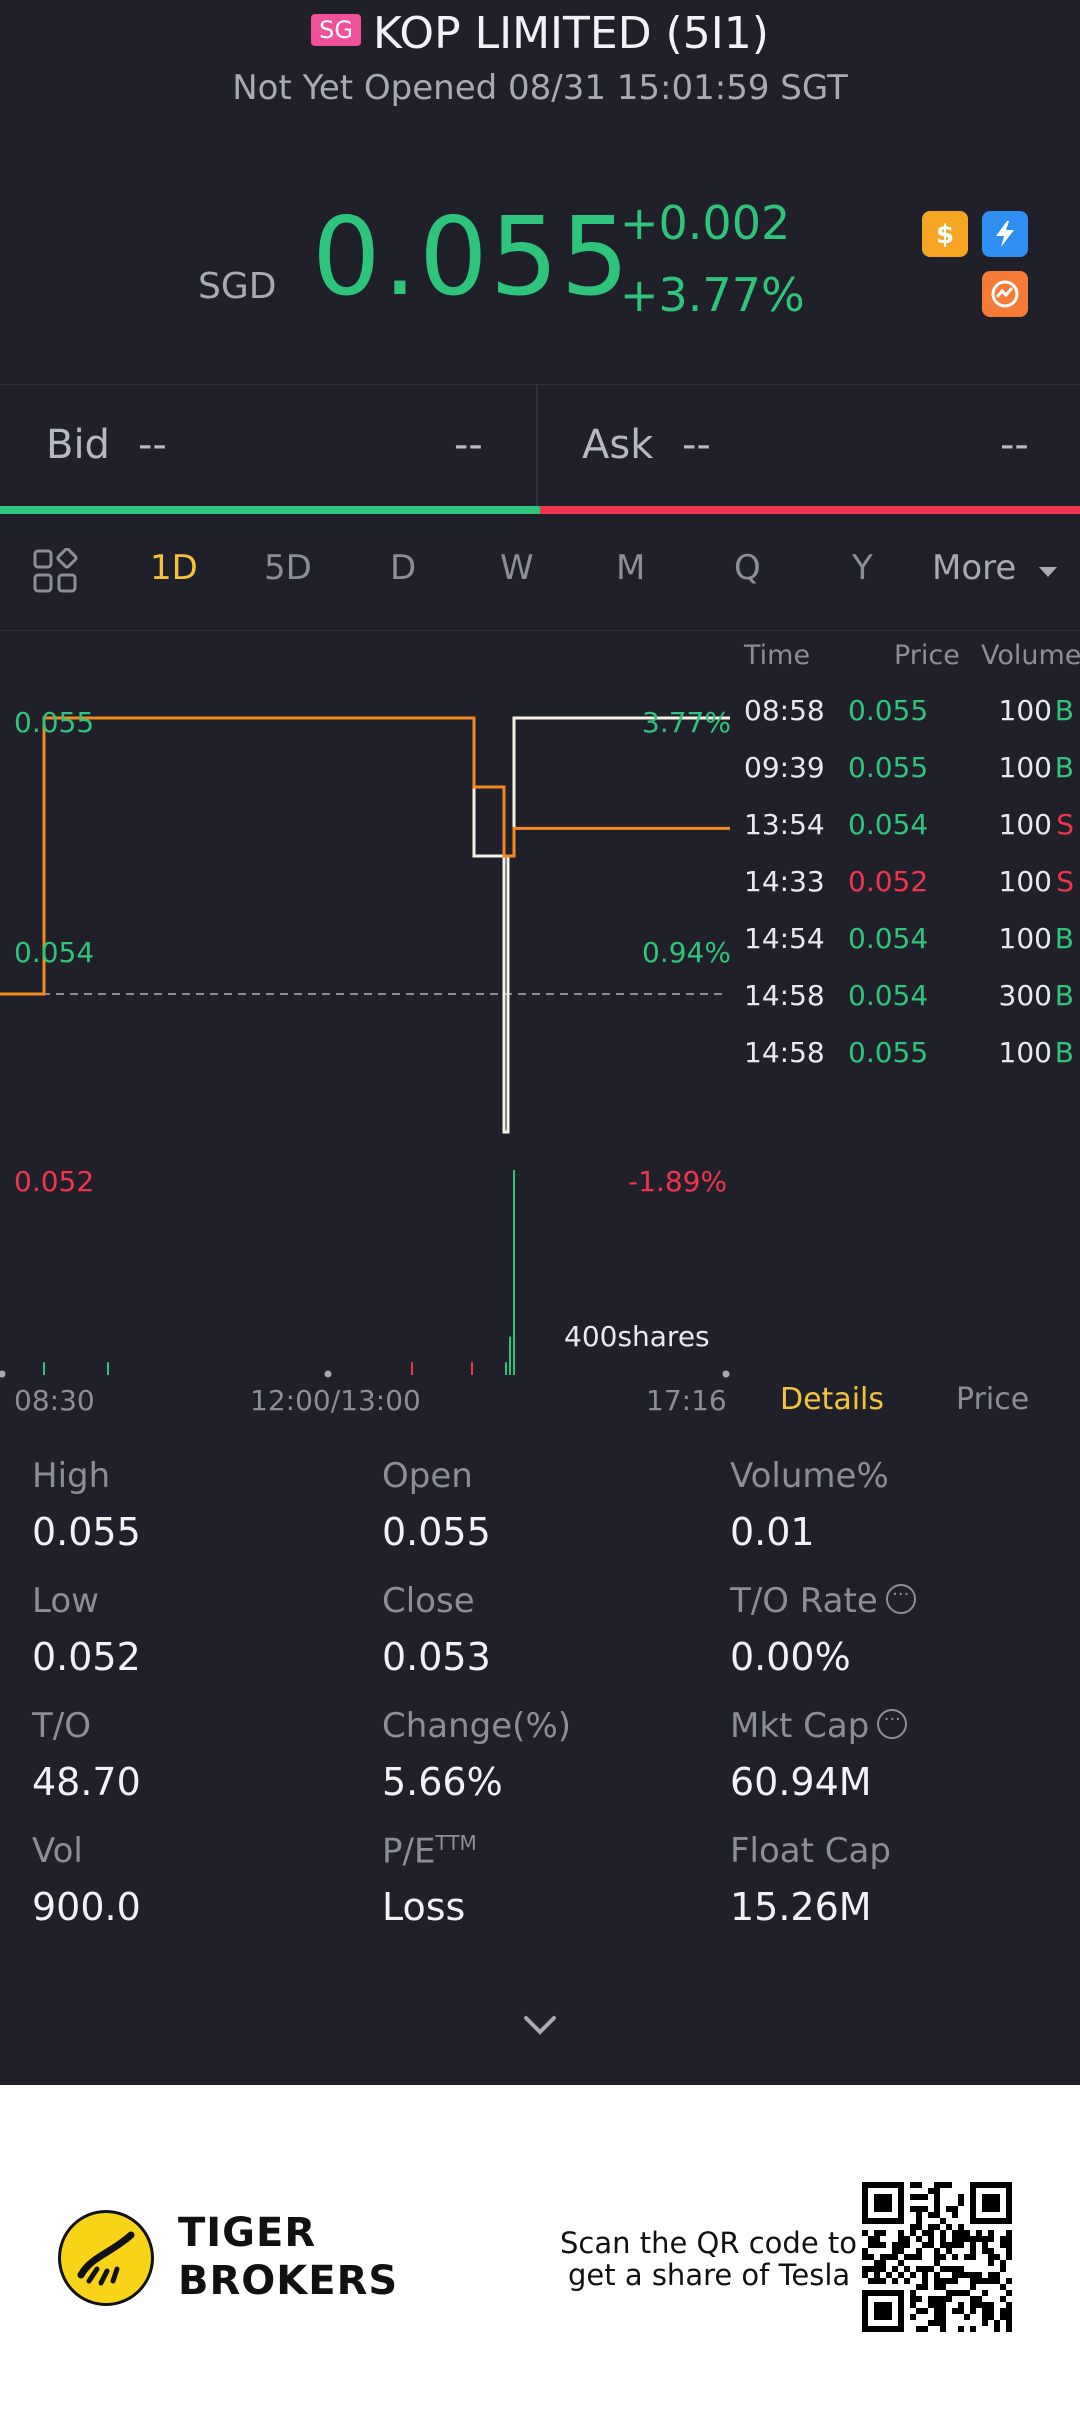  What do you see at coordinates (909, 885) in the screenshot?
I see `trade-row: 14:33 0.052 100 S` at bounding box center [909, 885].